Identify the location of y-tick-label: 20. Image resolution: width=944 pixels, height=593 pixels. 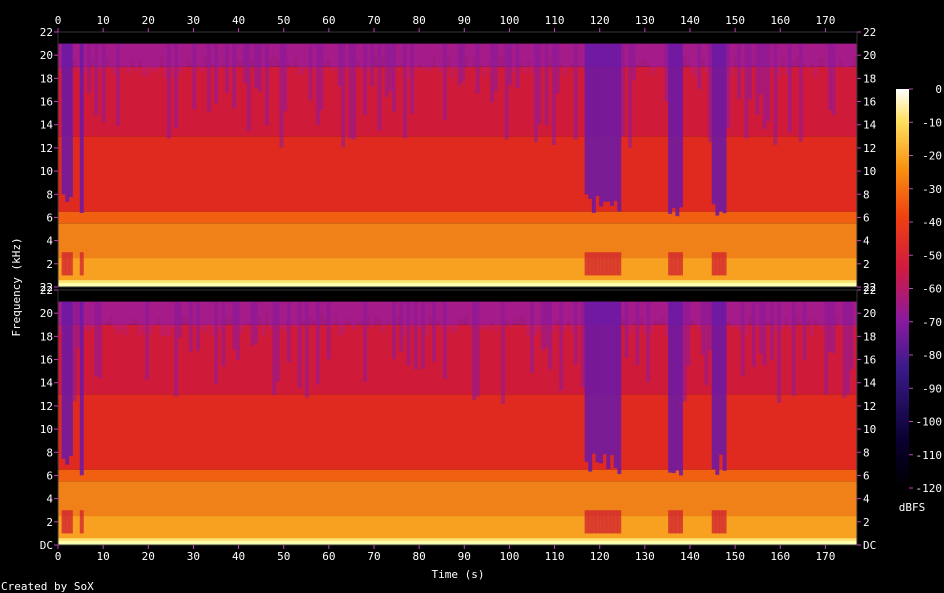
(869, 55).